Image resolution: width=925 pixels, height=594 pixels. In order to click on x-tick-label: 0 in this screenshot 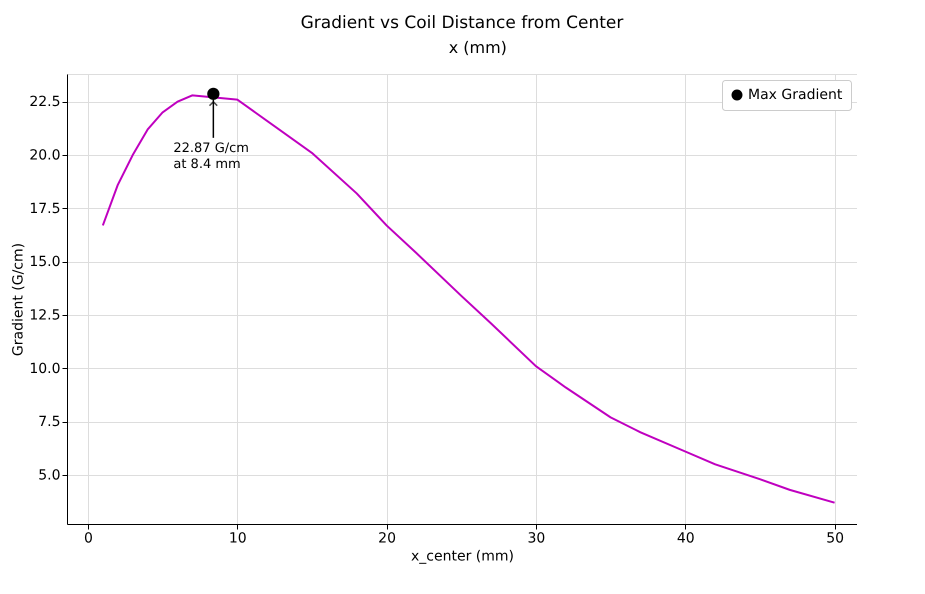, I will do `click(88, 538)`.